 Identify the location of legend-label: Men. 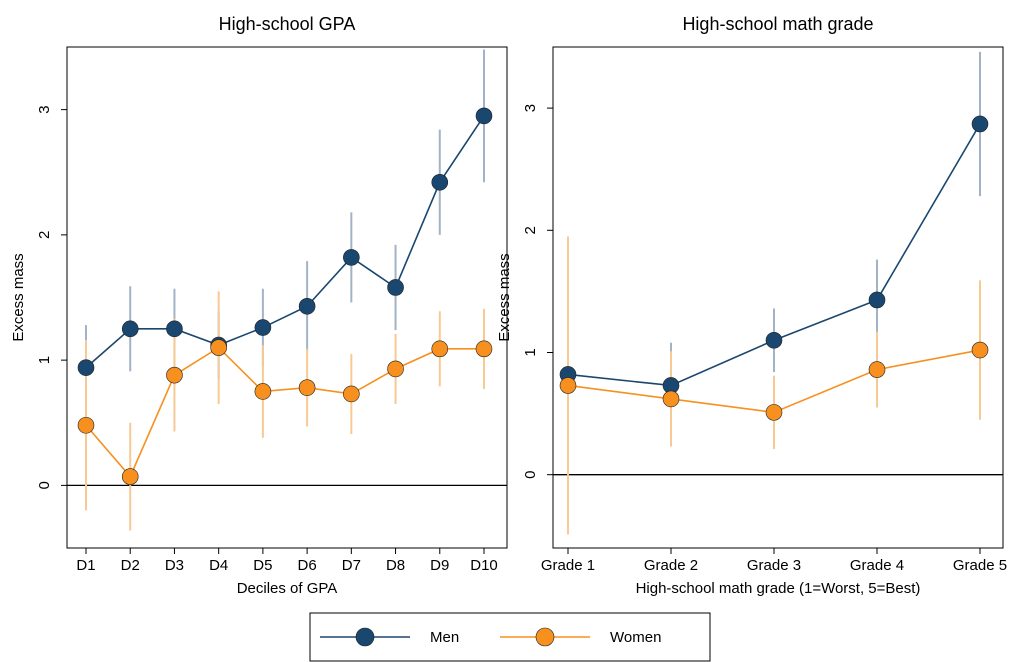
(444, 637).